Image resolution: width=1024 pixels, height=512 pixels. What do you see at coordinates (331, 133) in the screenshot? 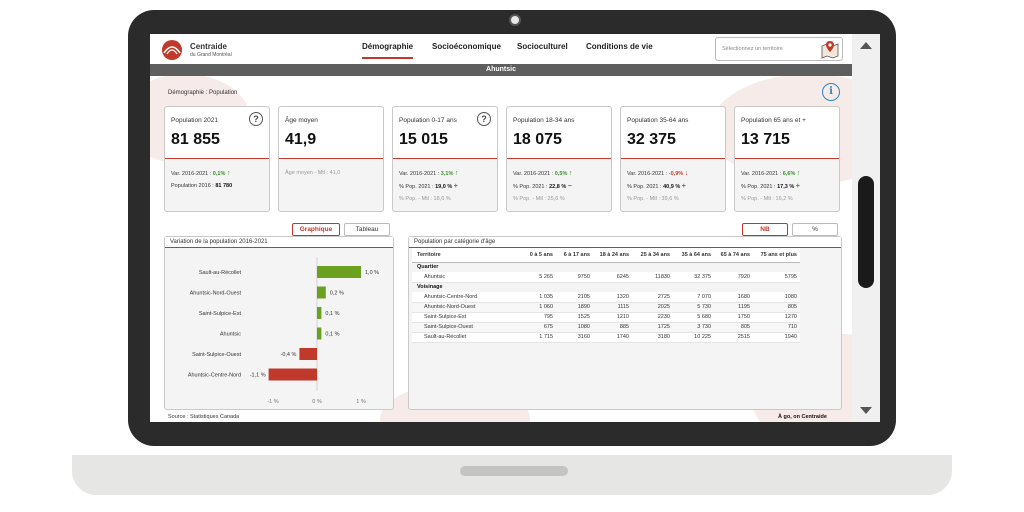
I see `kpi-card-header: Âge moyen 41,9` at bounding box center [331, 133].